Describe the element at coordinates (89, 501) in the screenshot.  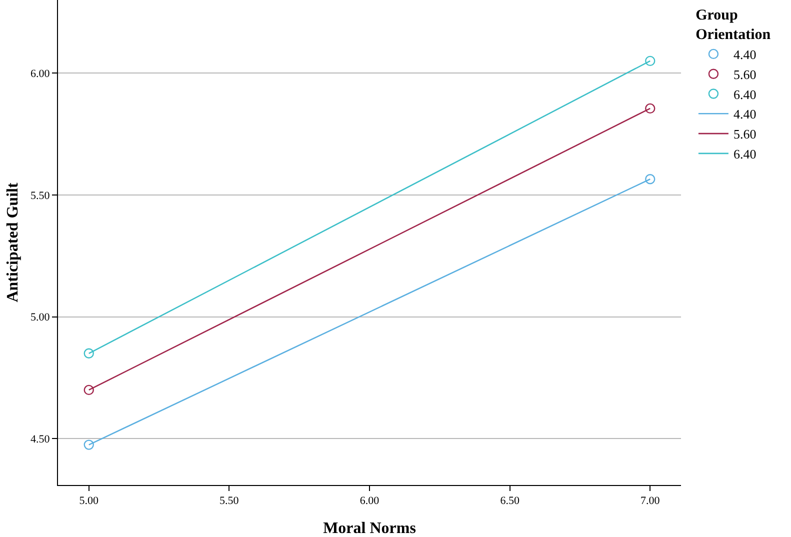
I see `x-tick-label: 5.00` at that location.